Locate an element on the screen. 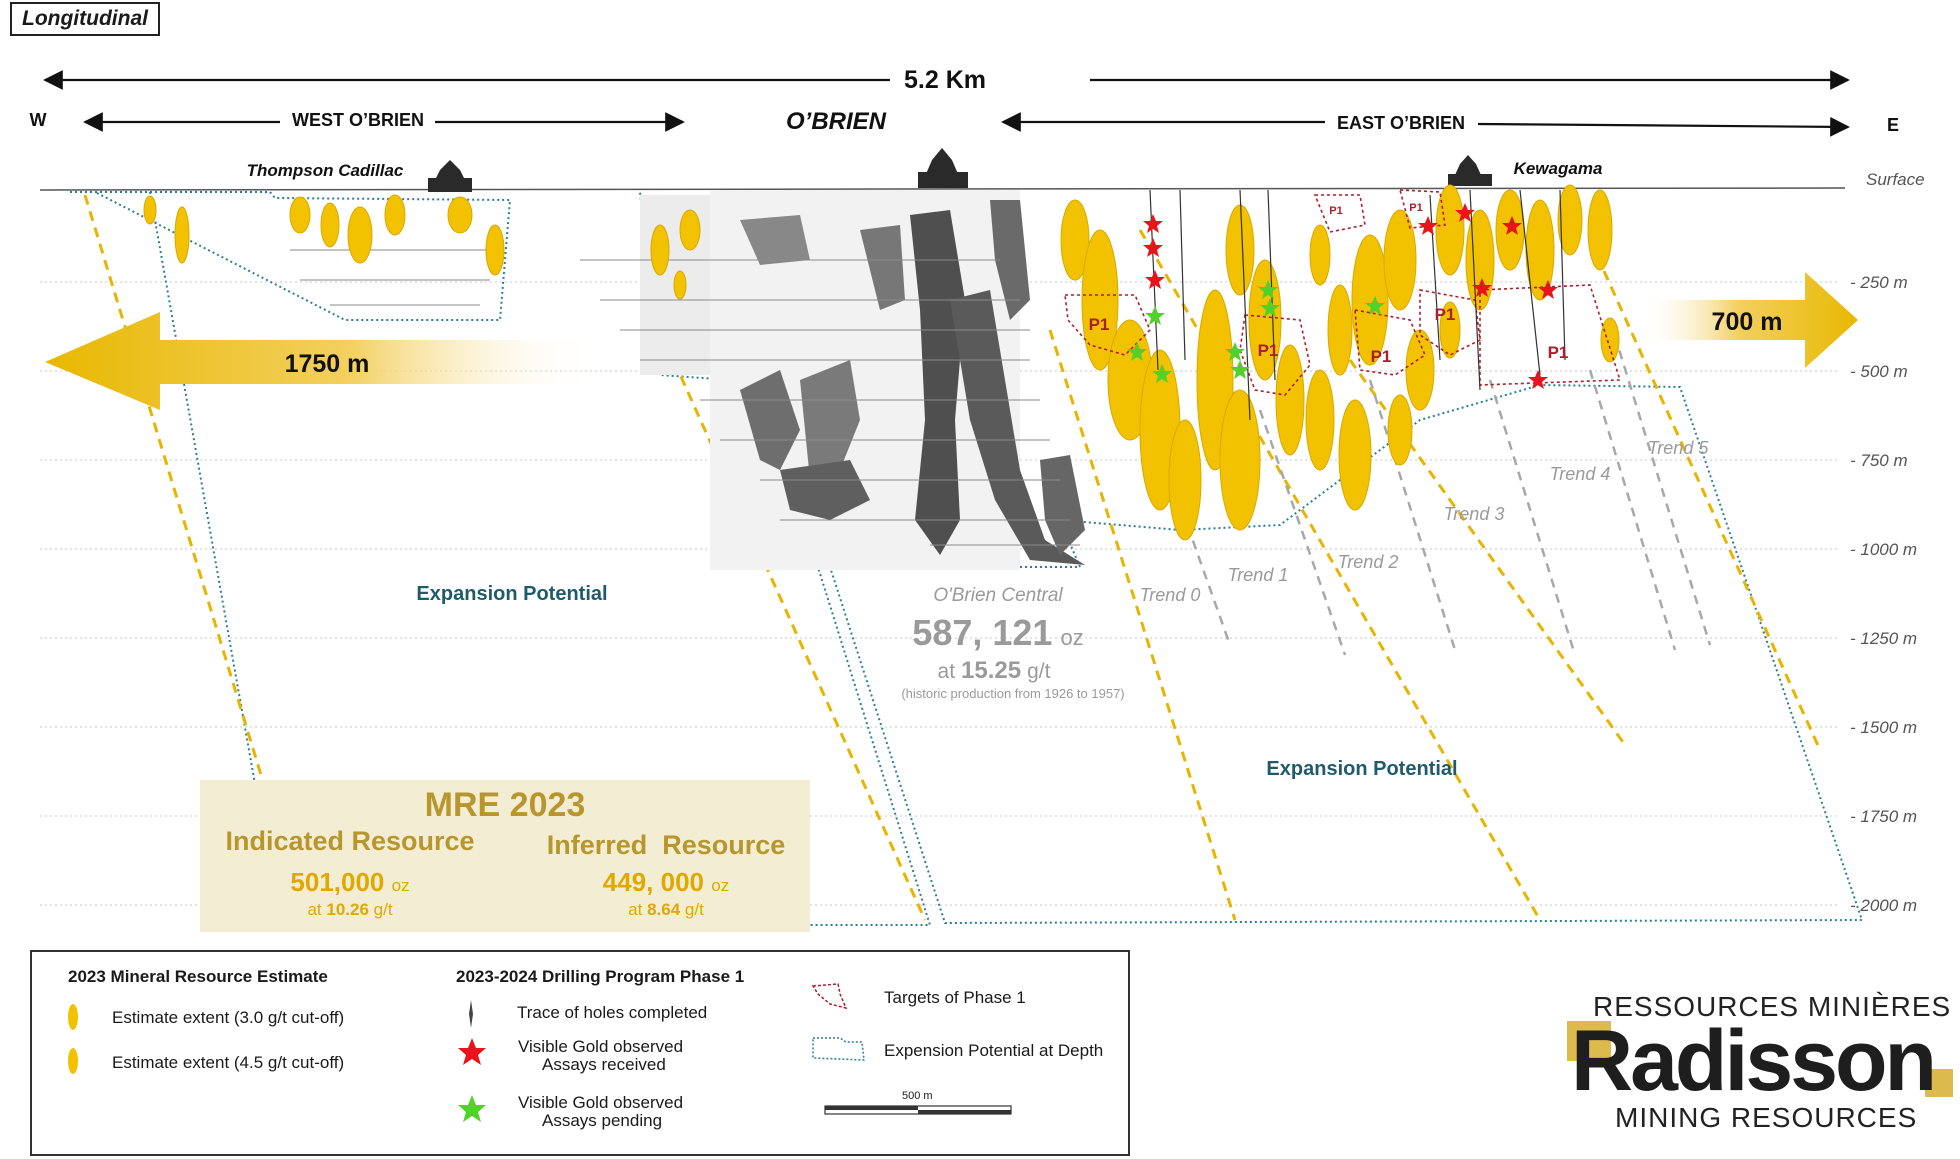  west-zone-label: WEST O’BRIEN is located at coordinates (358, 120).